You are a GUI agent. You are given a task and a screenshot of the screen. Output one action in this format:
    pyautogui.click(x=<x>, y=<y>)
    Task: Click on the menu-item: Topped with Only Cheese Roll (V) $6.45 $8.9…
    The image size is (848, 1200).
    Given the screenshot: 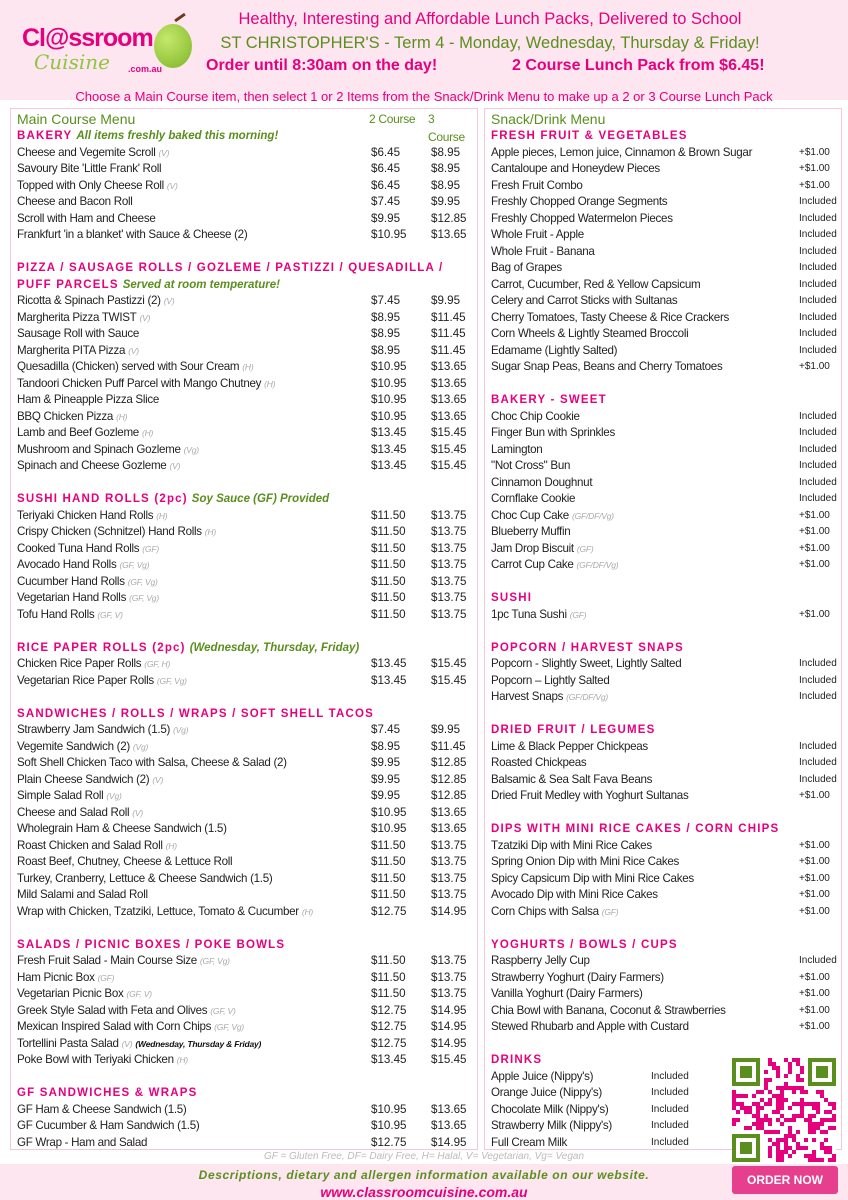 What is the action you would take?
    pyautogui.click(x=244, y=186)
    